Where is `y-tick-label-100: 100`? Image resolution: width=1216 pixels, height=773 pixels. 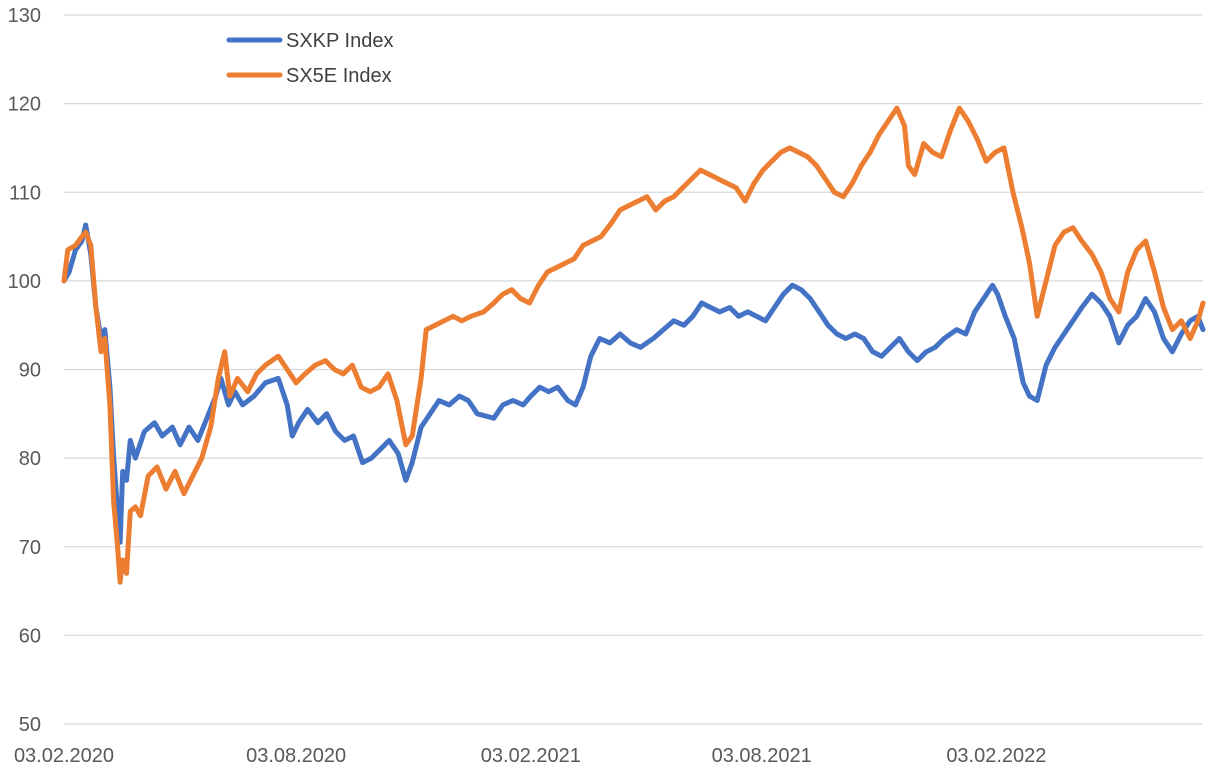
y-tick-label-100: 100 is located at coordinates (24, 282).